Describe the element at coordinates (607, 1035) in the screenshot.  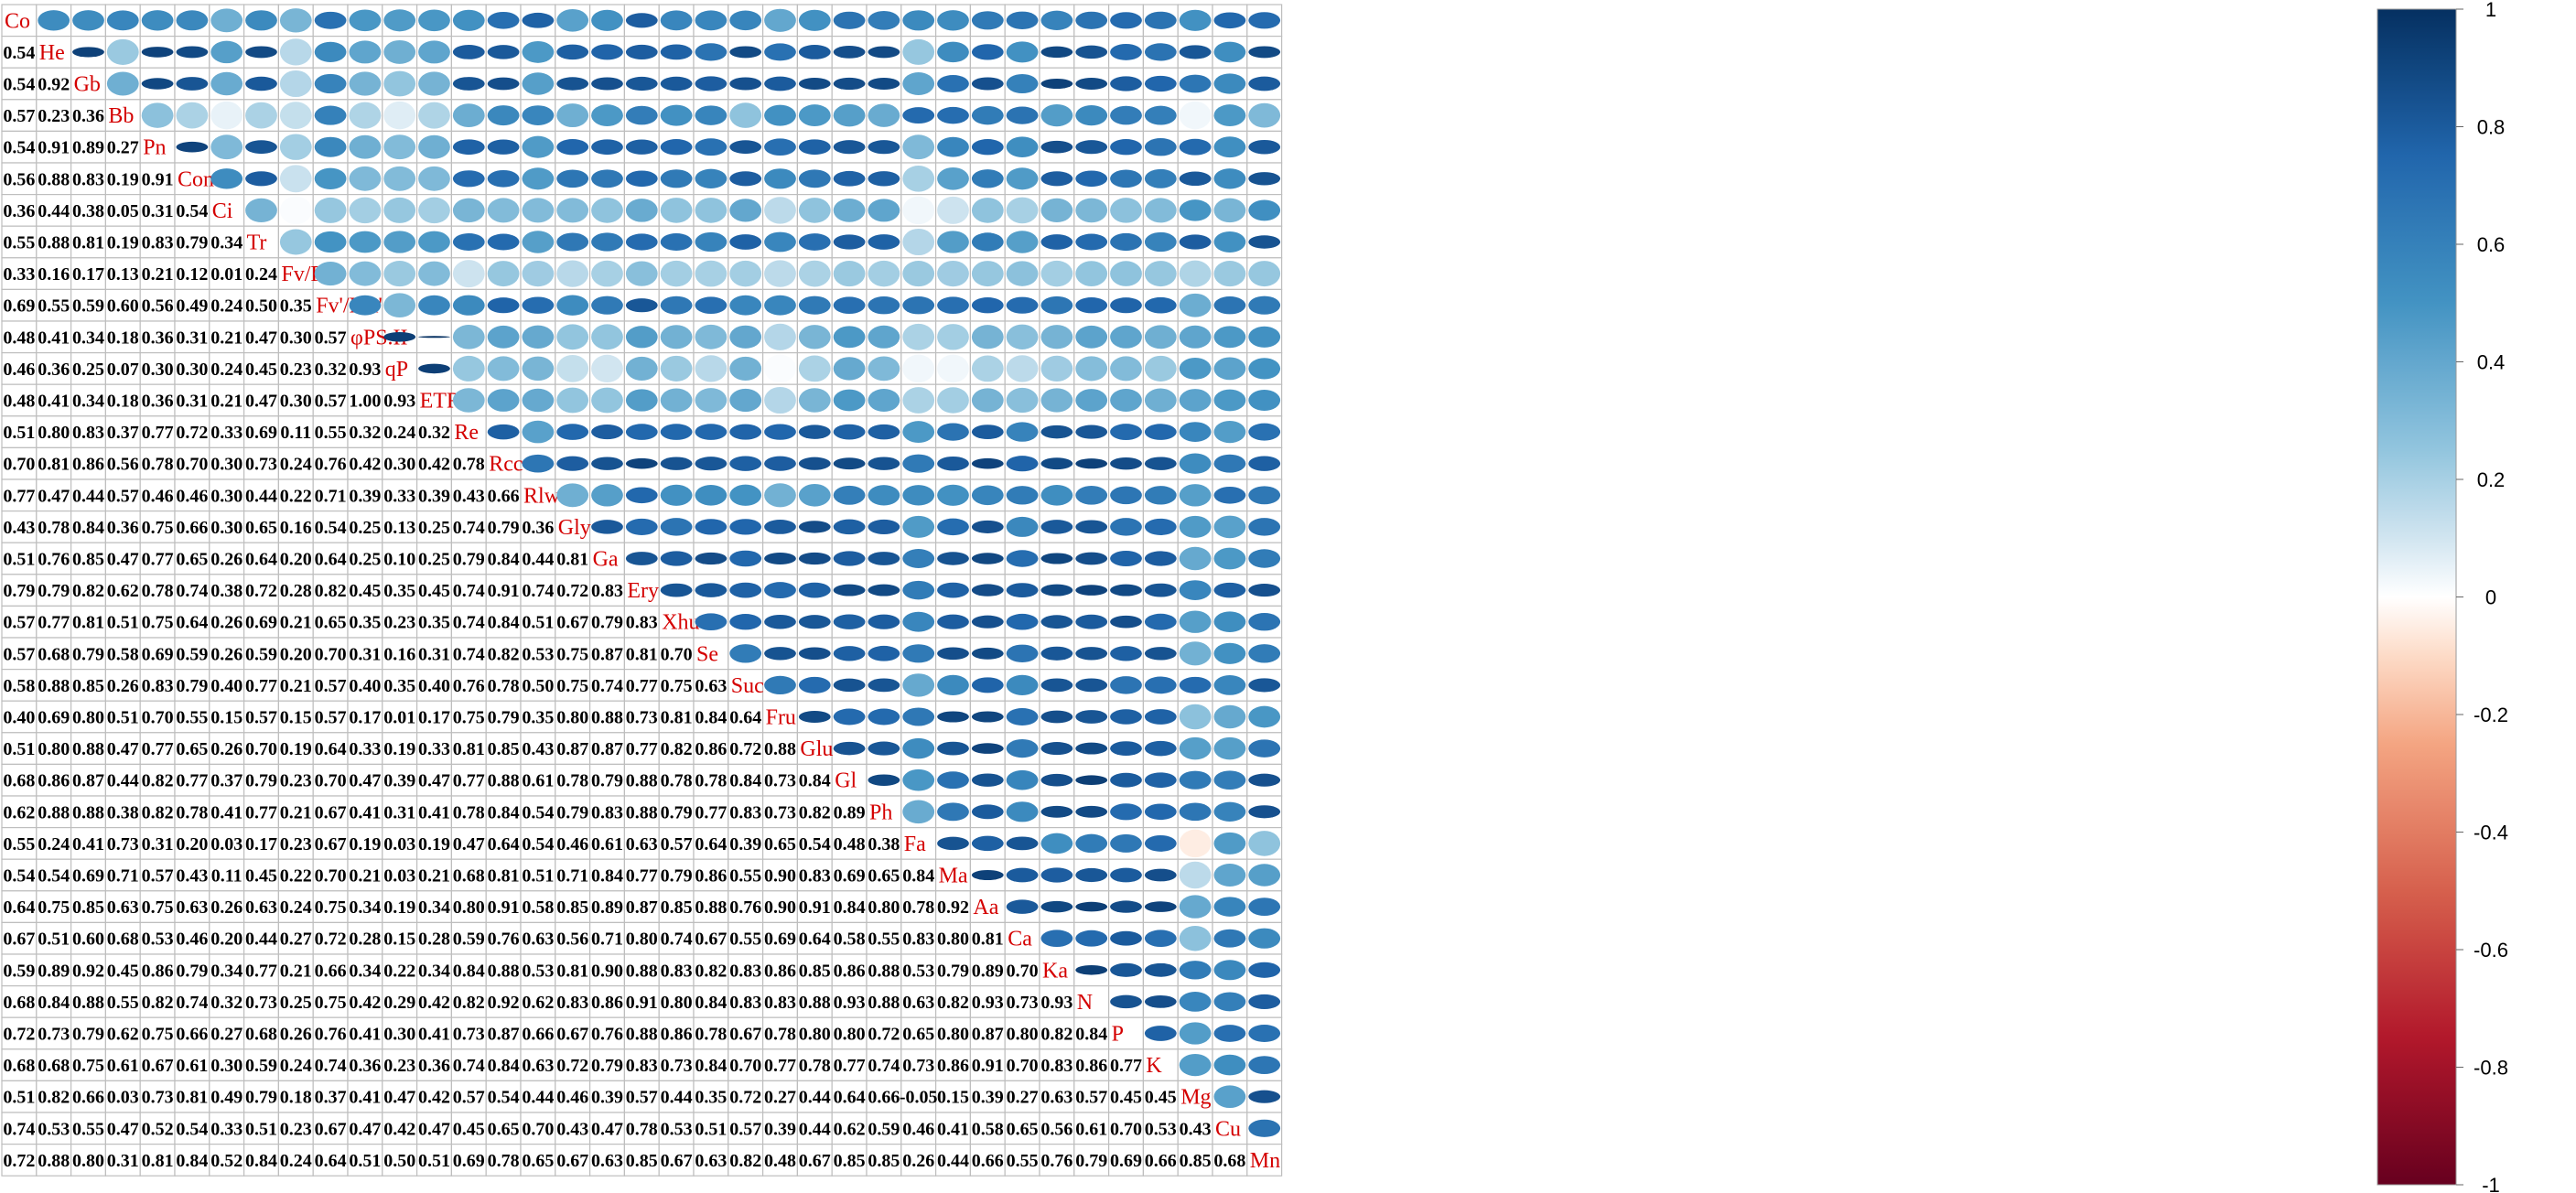
I see `correlation-value-label: 0.76` at that location.